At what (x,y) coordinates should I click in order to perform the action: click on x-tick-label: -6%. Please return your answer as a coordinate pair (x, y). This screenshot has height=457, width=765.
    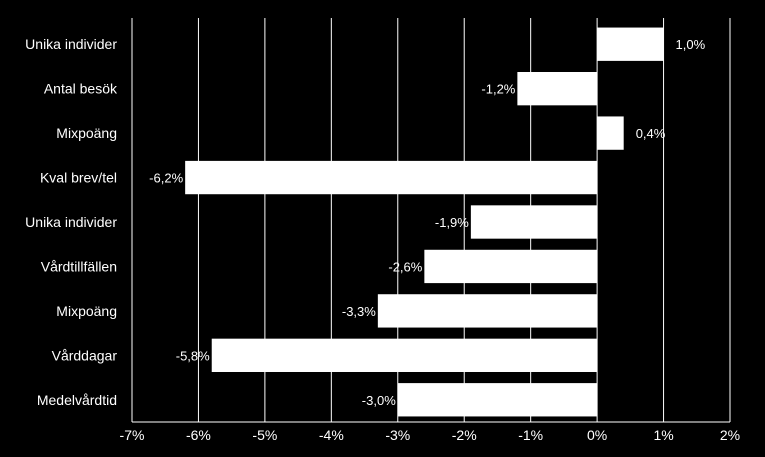
    Looking at the image, I should click on (198, 435).